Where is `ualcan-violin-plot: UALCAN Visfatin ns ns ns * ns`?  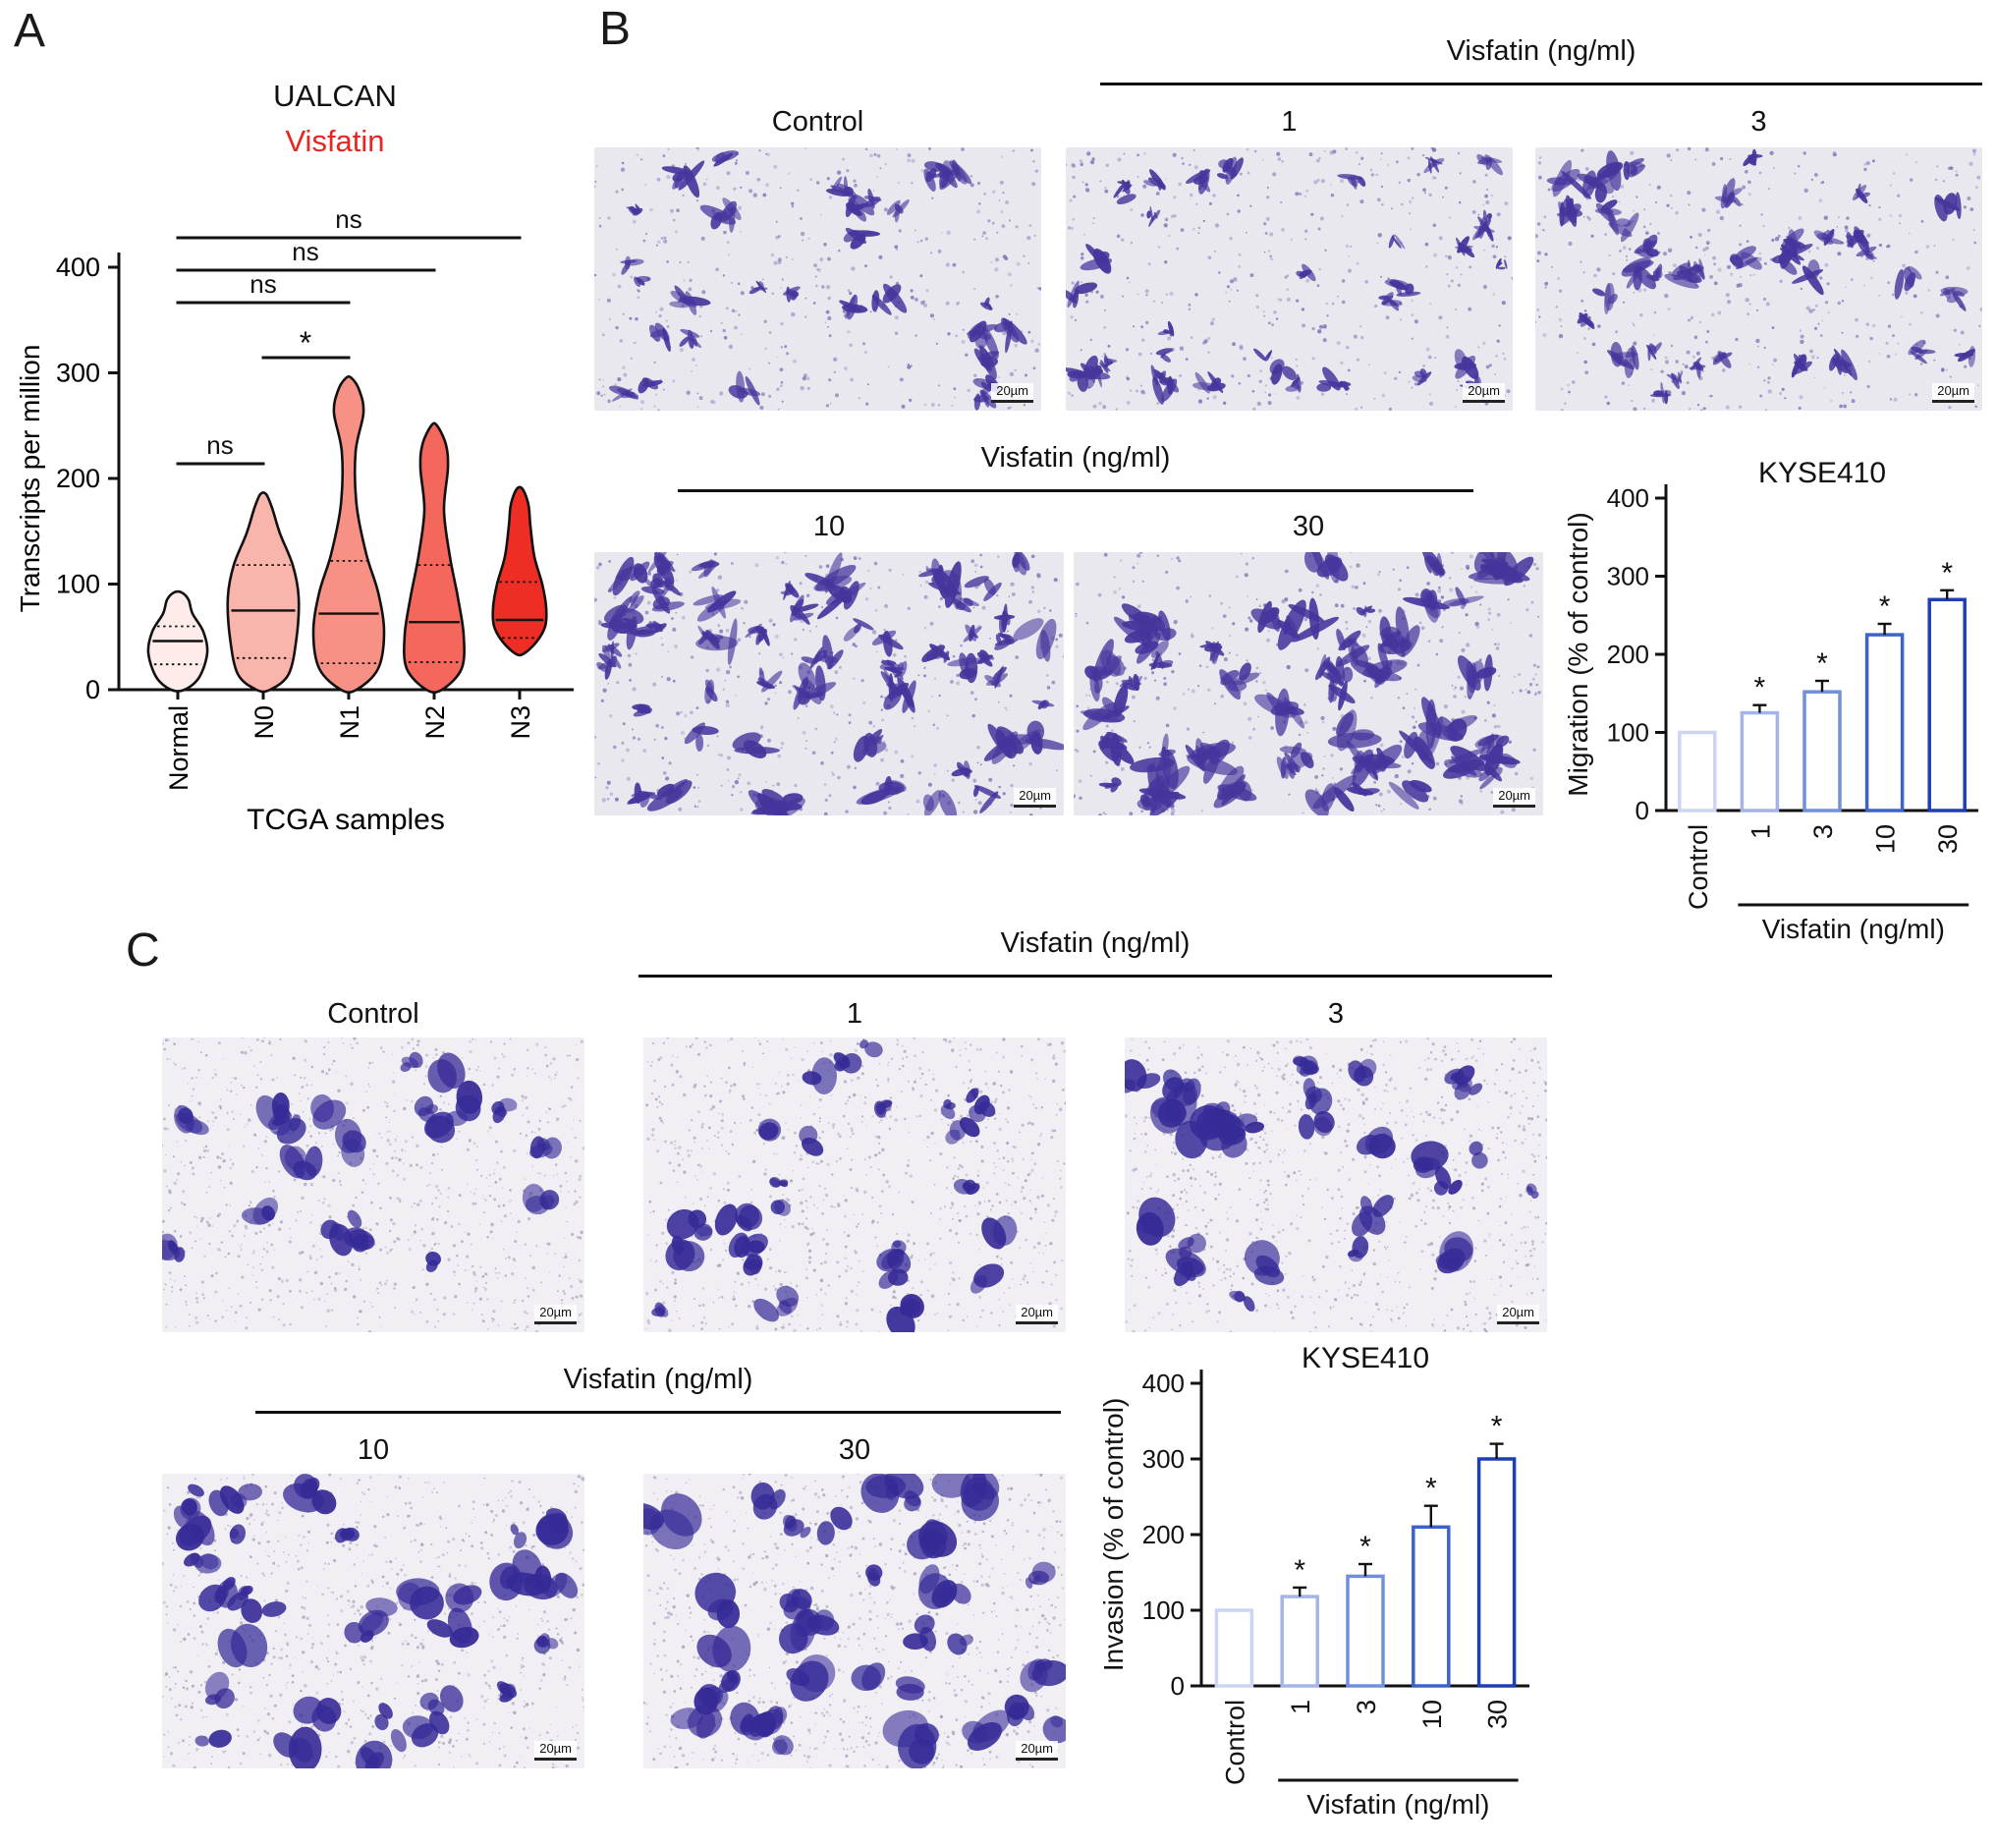
ualcan-violin-plot: UALCAN Visfatin ns ns ns * ns is located at coordinates (294, 457).